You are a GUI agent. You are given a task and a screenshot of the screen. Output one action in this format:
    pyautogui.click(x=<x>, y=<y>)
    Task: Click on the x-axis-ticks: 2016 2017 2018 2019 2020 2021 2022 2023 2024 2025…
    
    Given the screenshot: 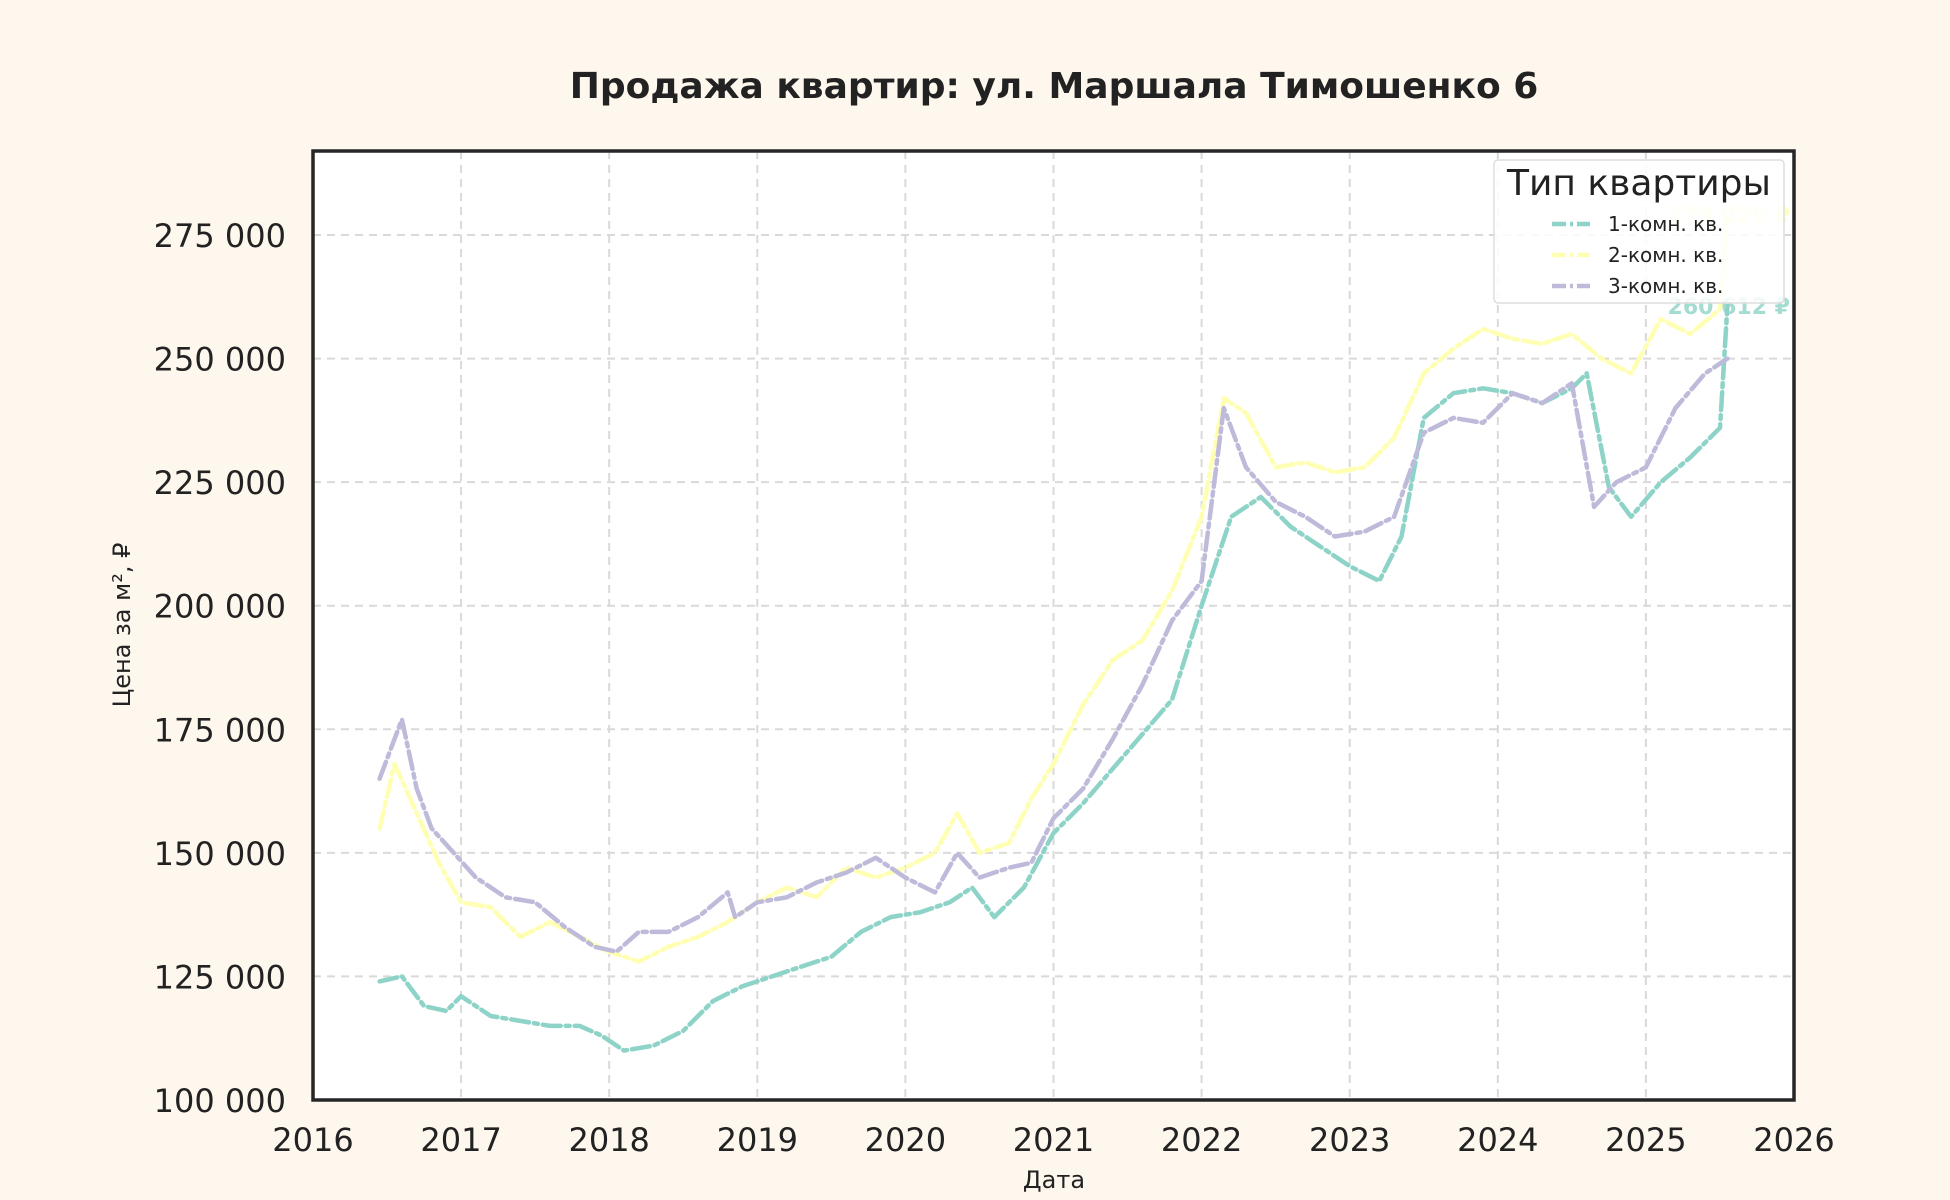 What is the action you would take?
    pyautogui.click(x=1053, y=1140)
    